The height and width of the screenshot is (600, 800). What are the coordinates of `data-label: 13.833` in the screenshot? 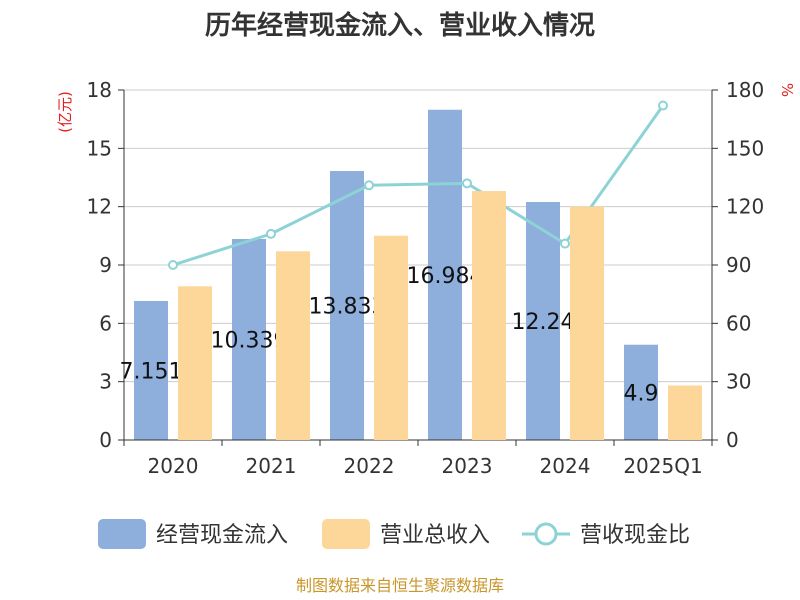 It's located at (347, 307).